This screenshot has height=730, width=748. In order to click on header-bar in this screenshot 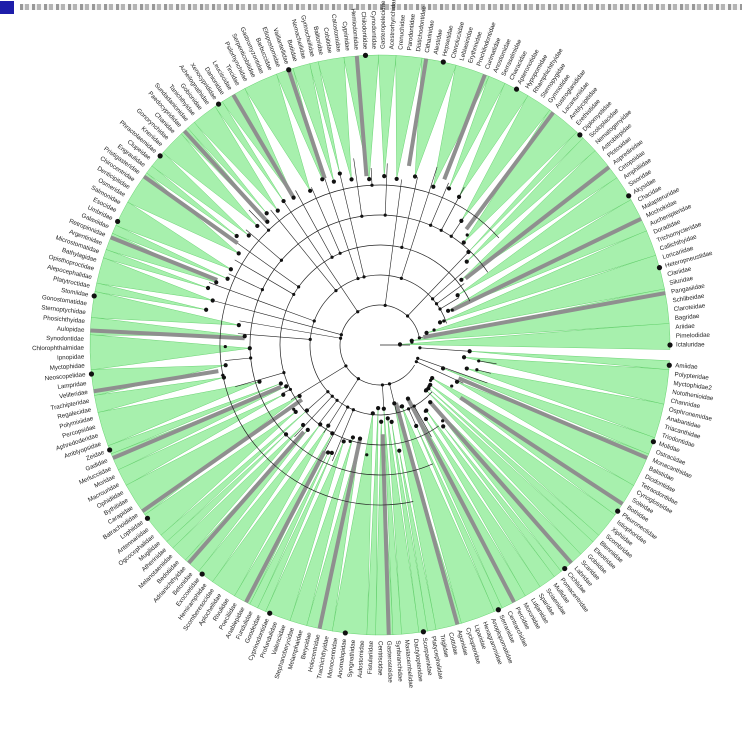, I will do `click(374, 8)`.